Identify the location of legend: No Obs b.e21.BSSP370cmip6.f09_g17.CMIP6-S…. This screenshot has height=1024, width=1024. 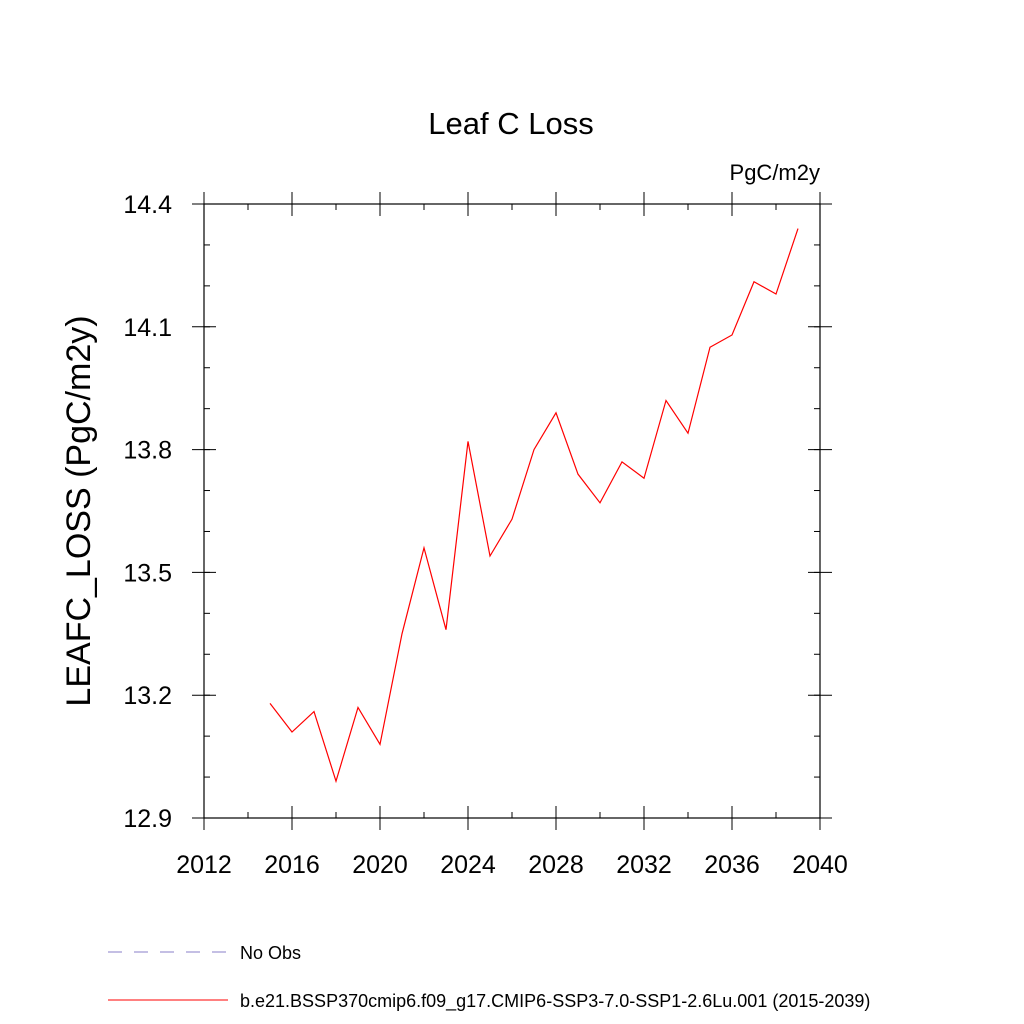
(489, 977).